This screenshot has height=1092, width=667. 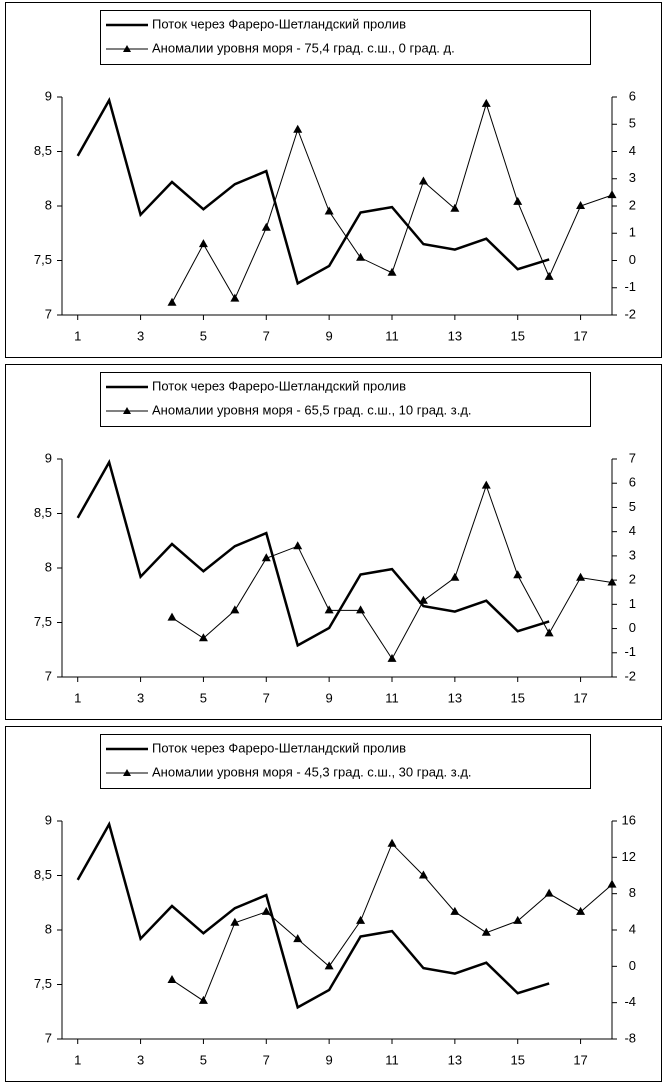 What do you see at coordinates (632, 204) in the screenshot?
I see `y2-tick-label: 2` at bounding box center [632, 204].